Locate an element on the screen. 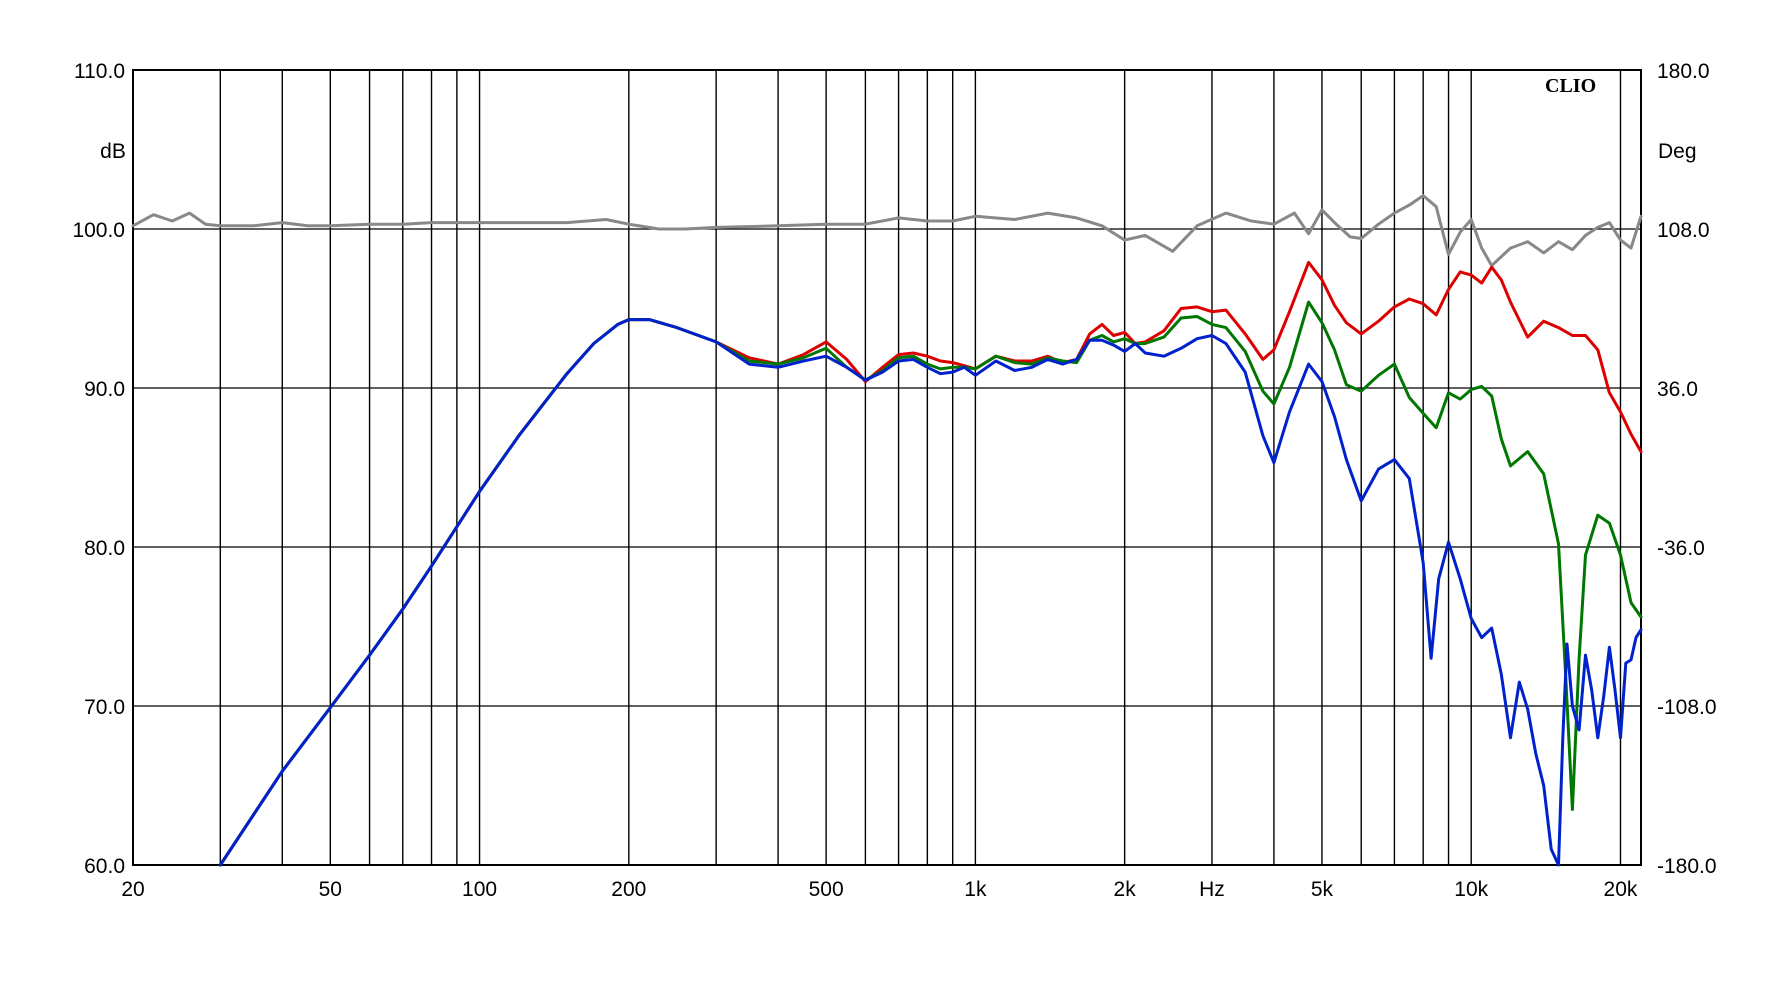  x-tick-label: 500 is located at coordinates (826, 889).